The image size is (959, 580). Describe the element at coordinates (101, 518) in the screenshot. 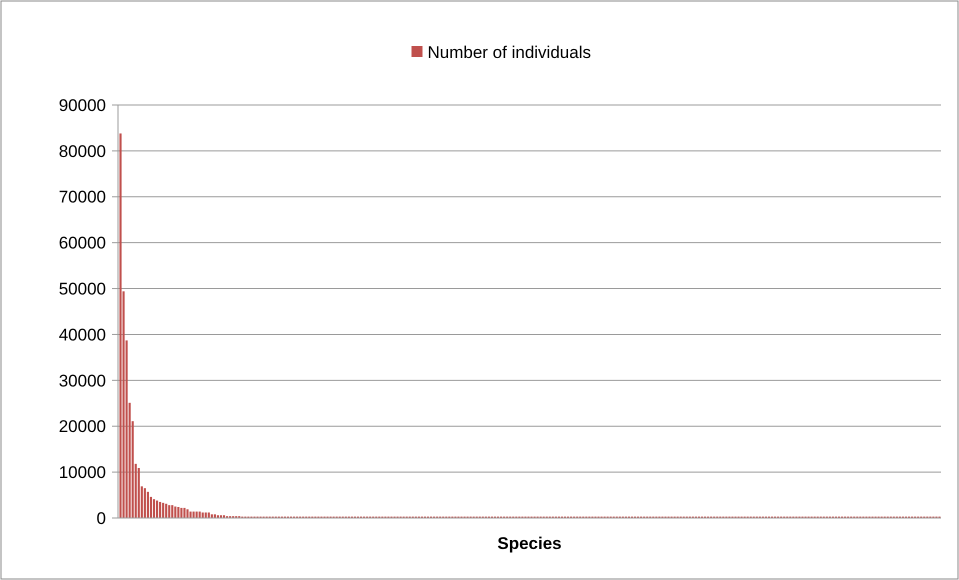

I see `y-tick-label: 0` at that location.